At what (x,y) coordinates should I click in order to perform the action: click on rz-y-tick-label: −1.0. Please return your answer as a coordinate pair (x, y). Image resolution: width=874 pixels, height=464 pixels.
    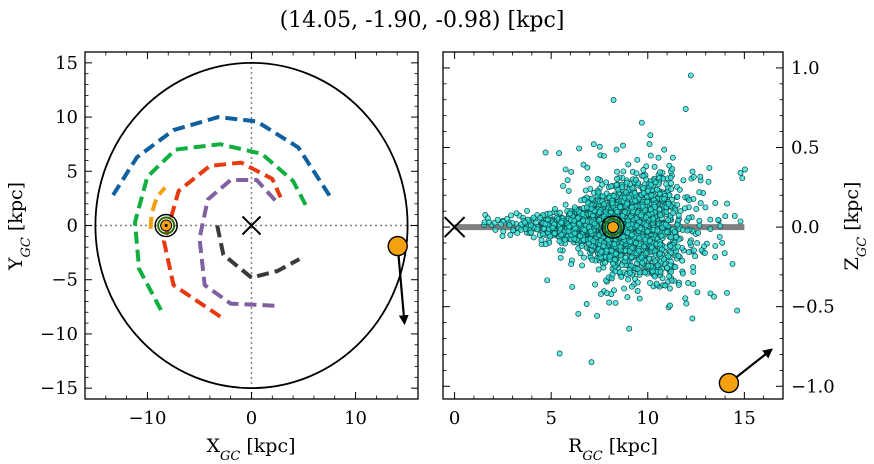
    Looking at the image, I should click on (813, 386).